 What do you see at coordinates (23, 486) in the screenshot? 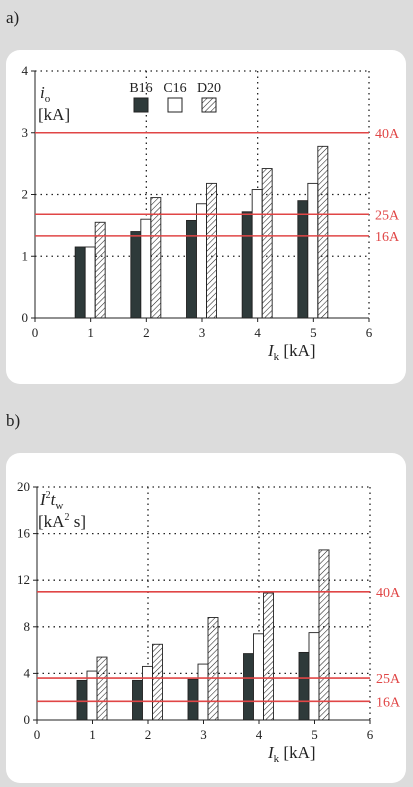
I see `y-tick-label: 20` at bounding box center [23, 486].